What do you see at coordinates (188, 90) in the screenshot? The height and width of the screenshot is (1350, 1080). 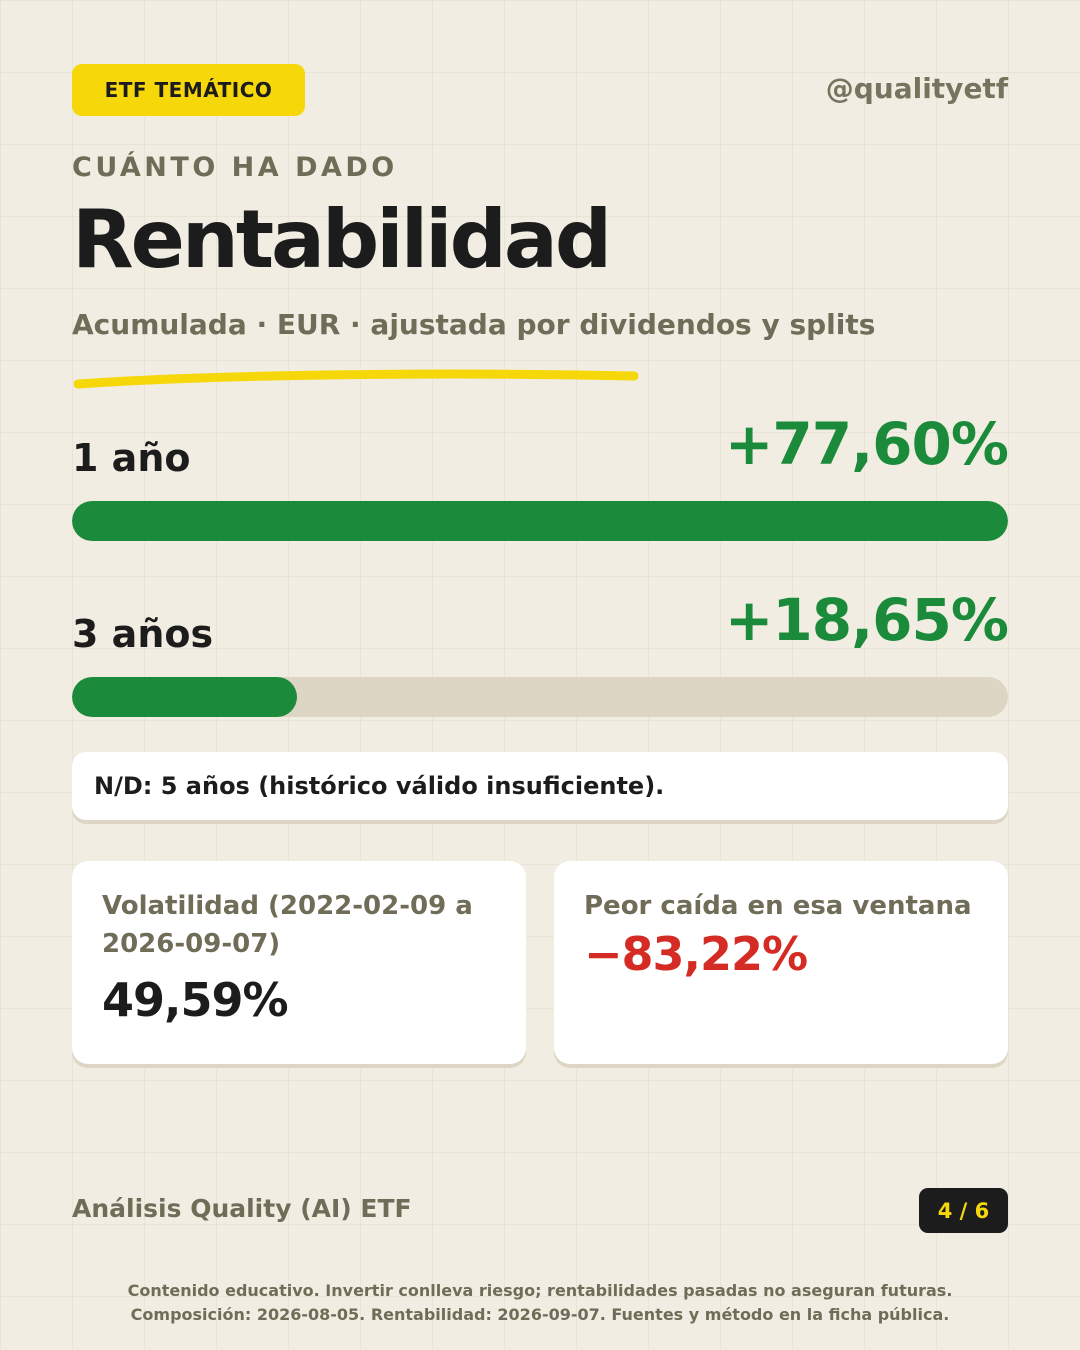 I see `category-tag: ETF TEMÁTICO` at bounding box center [188, 90].